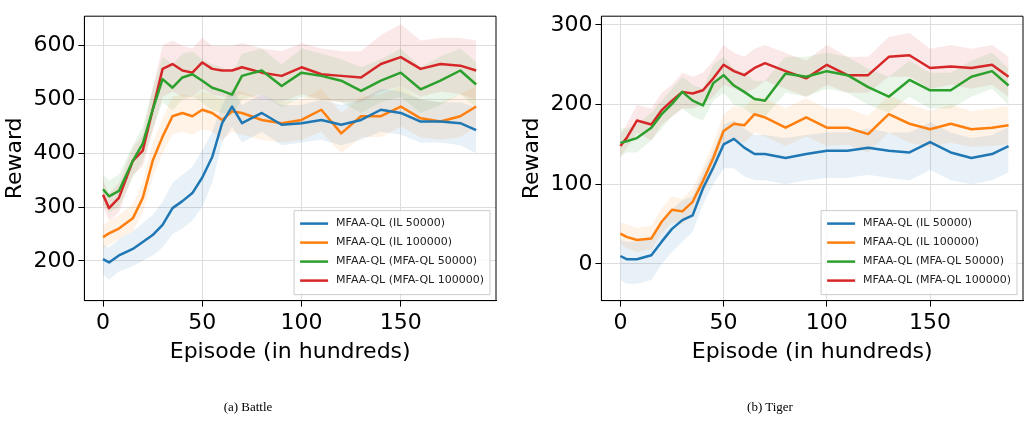 This screenshot has height=421, width=1027. What do you see at coordinates (571, 183) in the screenshot?
I see `y-tick-label: 100` at bounding box center [571, 183].